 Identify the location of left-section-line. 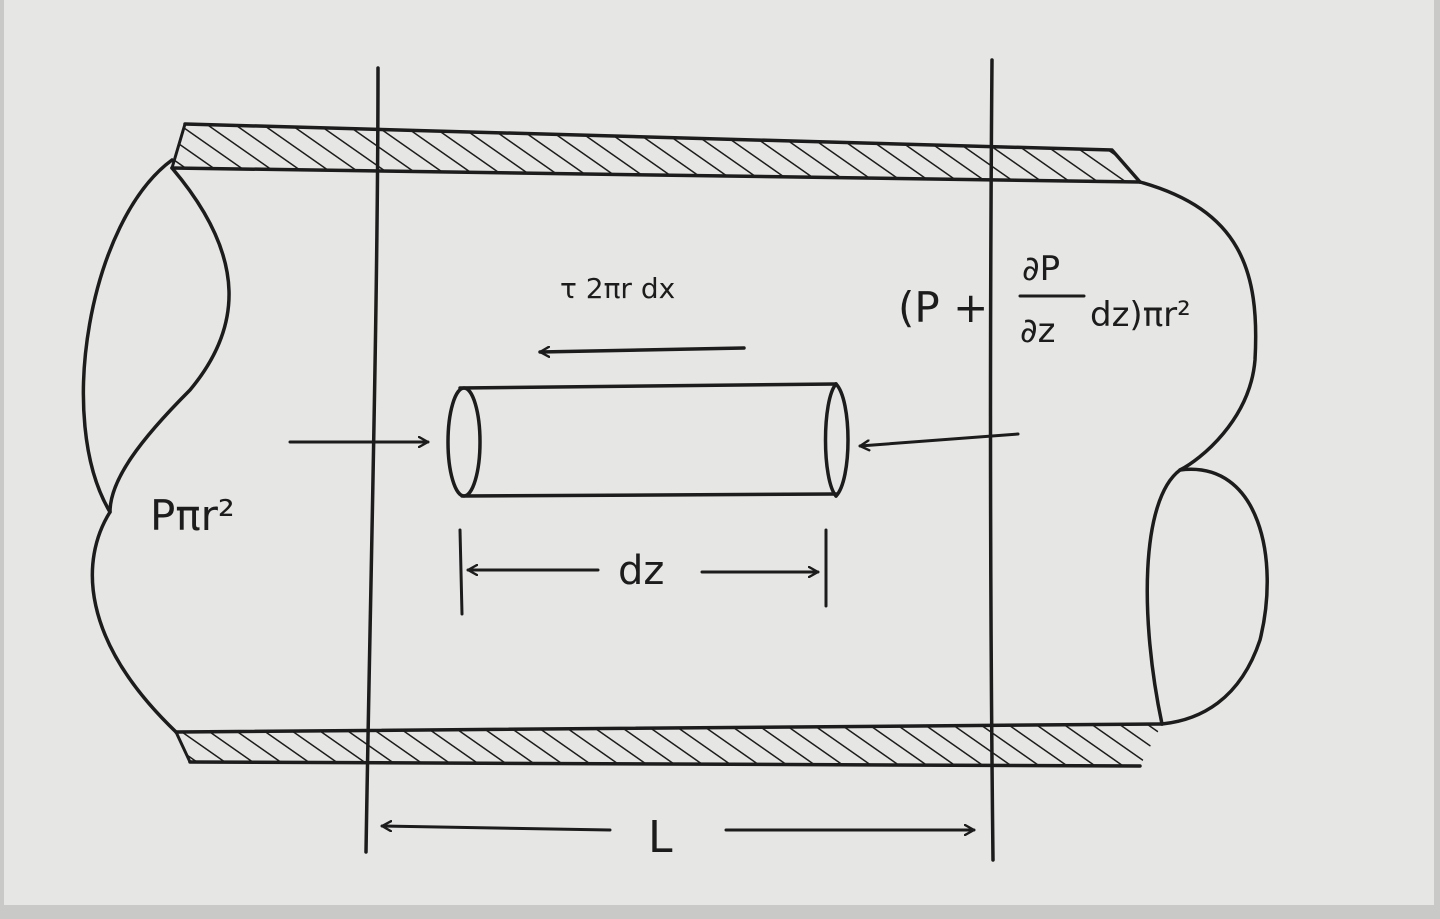
(372, 460).